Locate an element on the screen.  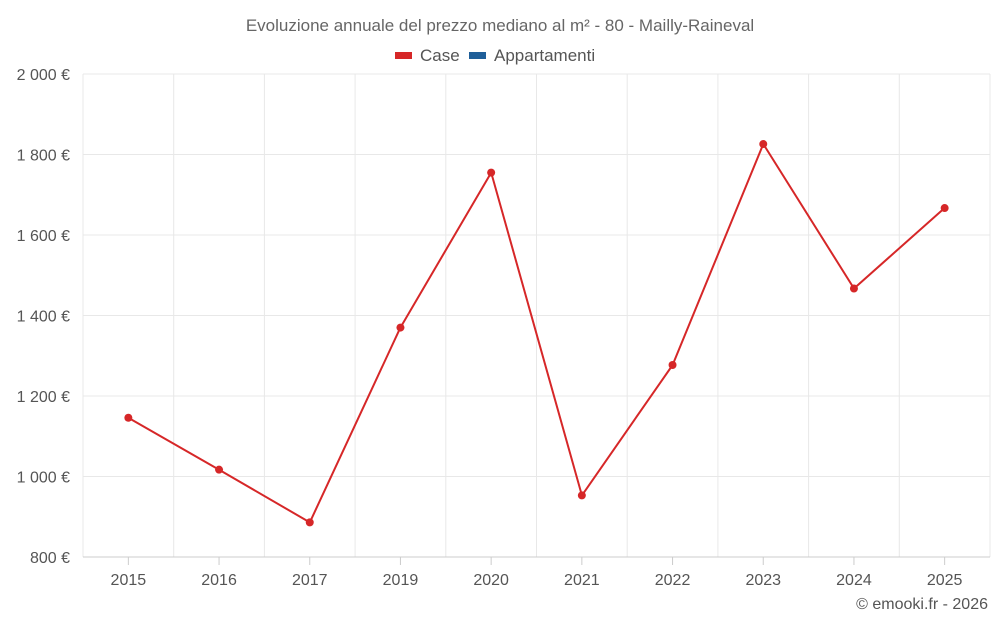
x-tick-label: 2022 is located at coordinates (673, 580).